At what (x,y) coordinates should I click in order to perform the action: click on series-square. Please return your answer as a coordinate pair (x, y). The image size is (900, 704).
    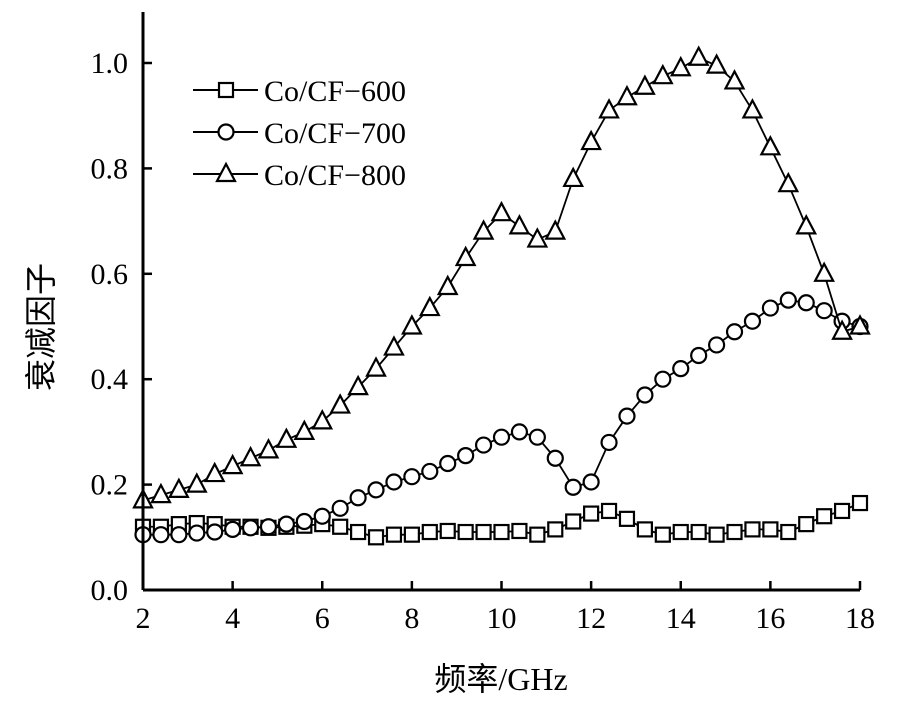
    Looking at the image, I should click on (501, 520).